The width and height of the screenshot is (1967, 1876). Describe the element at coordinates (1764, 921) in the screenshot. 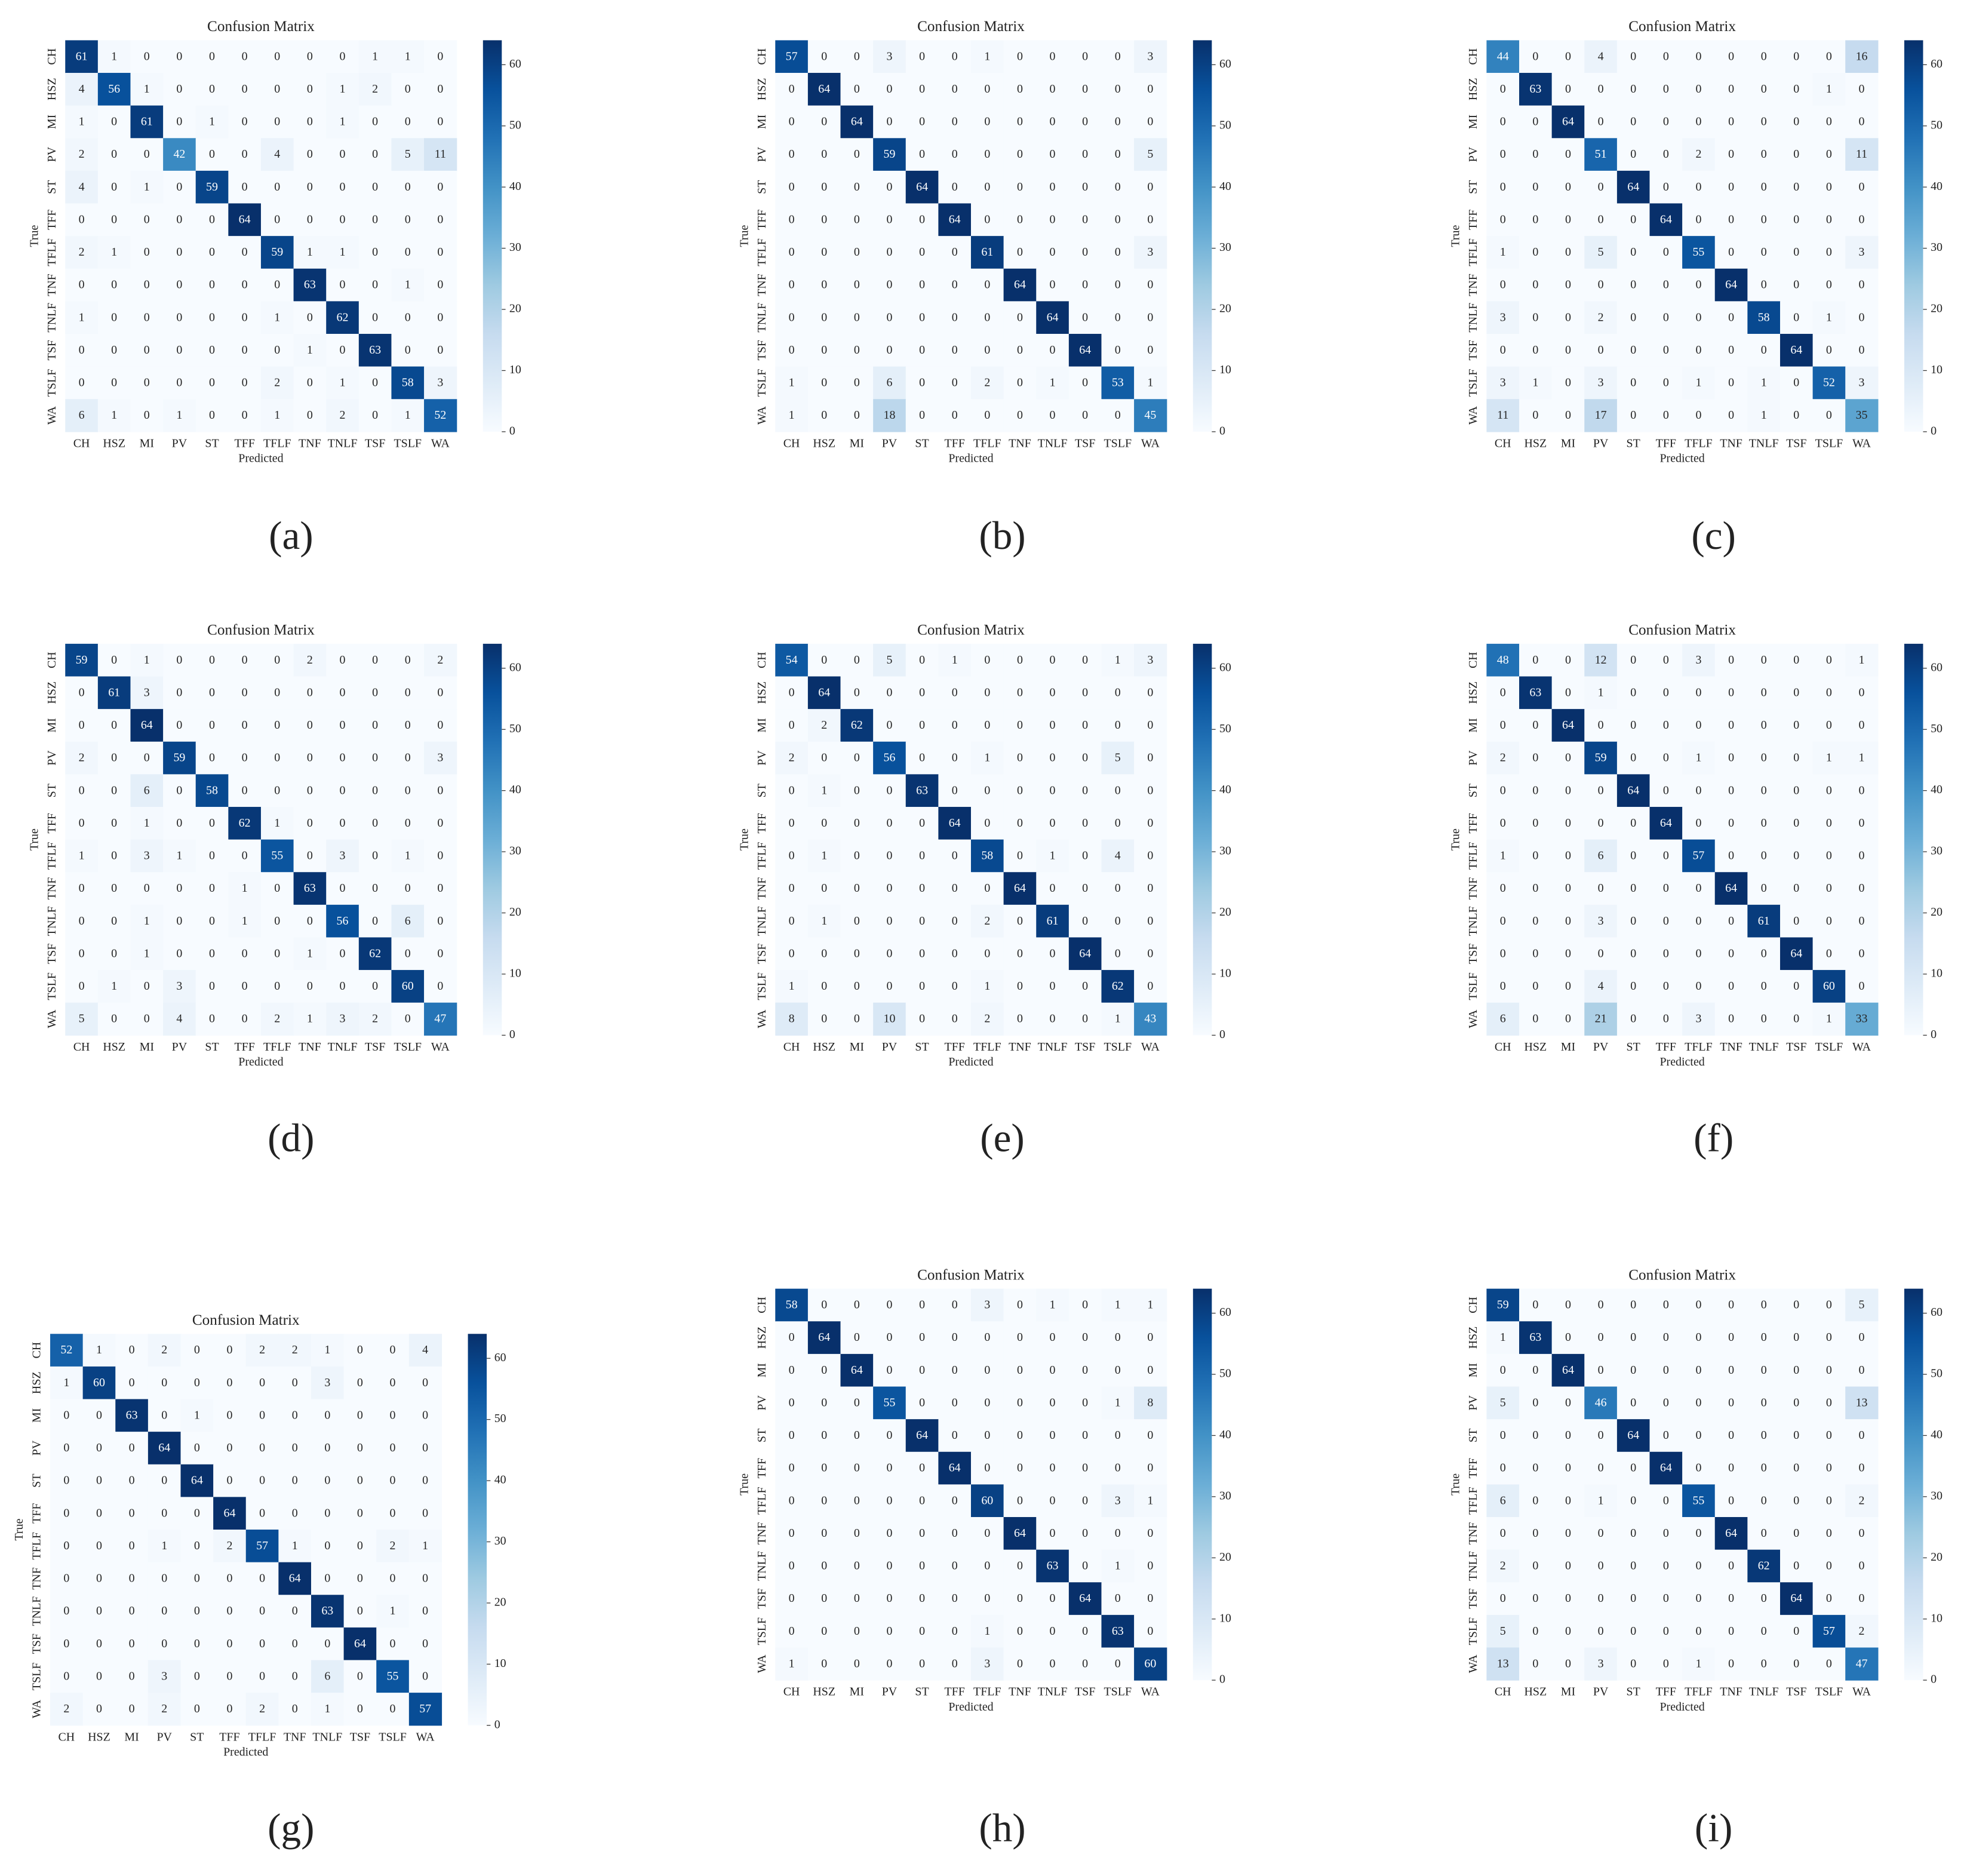

I see `cell-label: 61` at that location.